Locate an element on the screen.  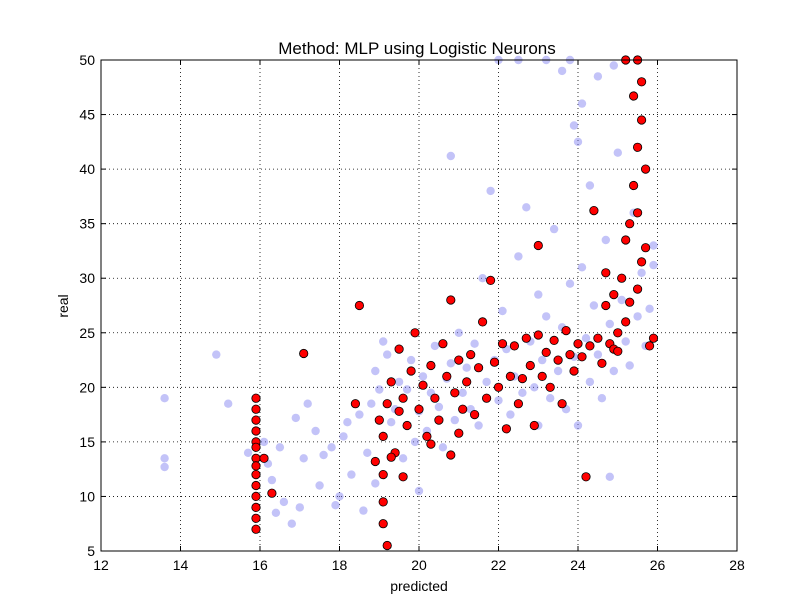
x-tick-label: 20 is located at coordinates (419, 565).